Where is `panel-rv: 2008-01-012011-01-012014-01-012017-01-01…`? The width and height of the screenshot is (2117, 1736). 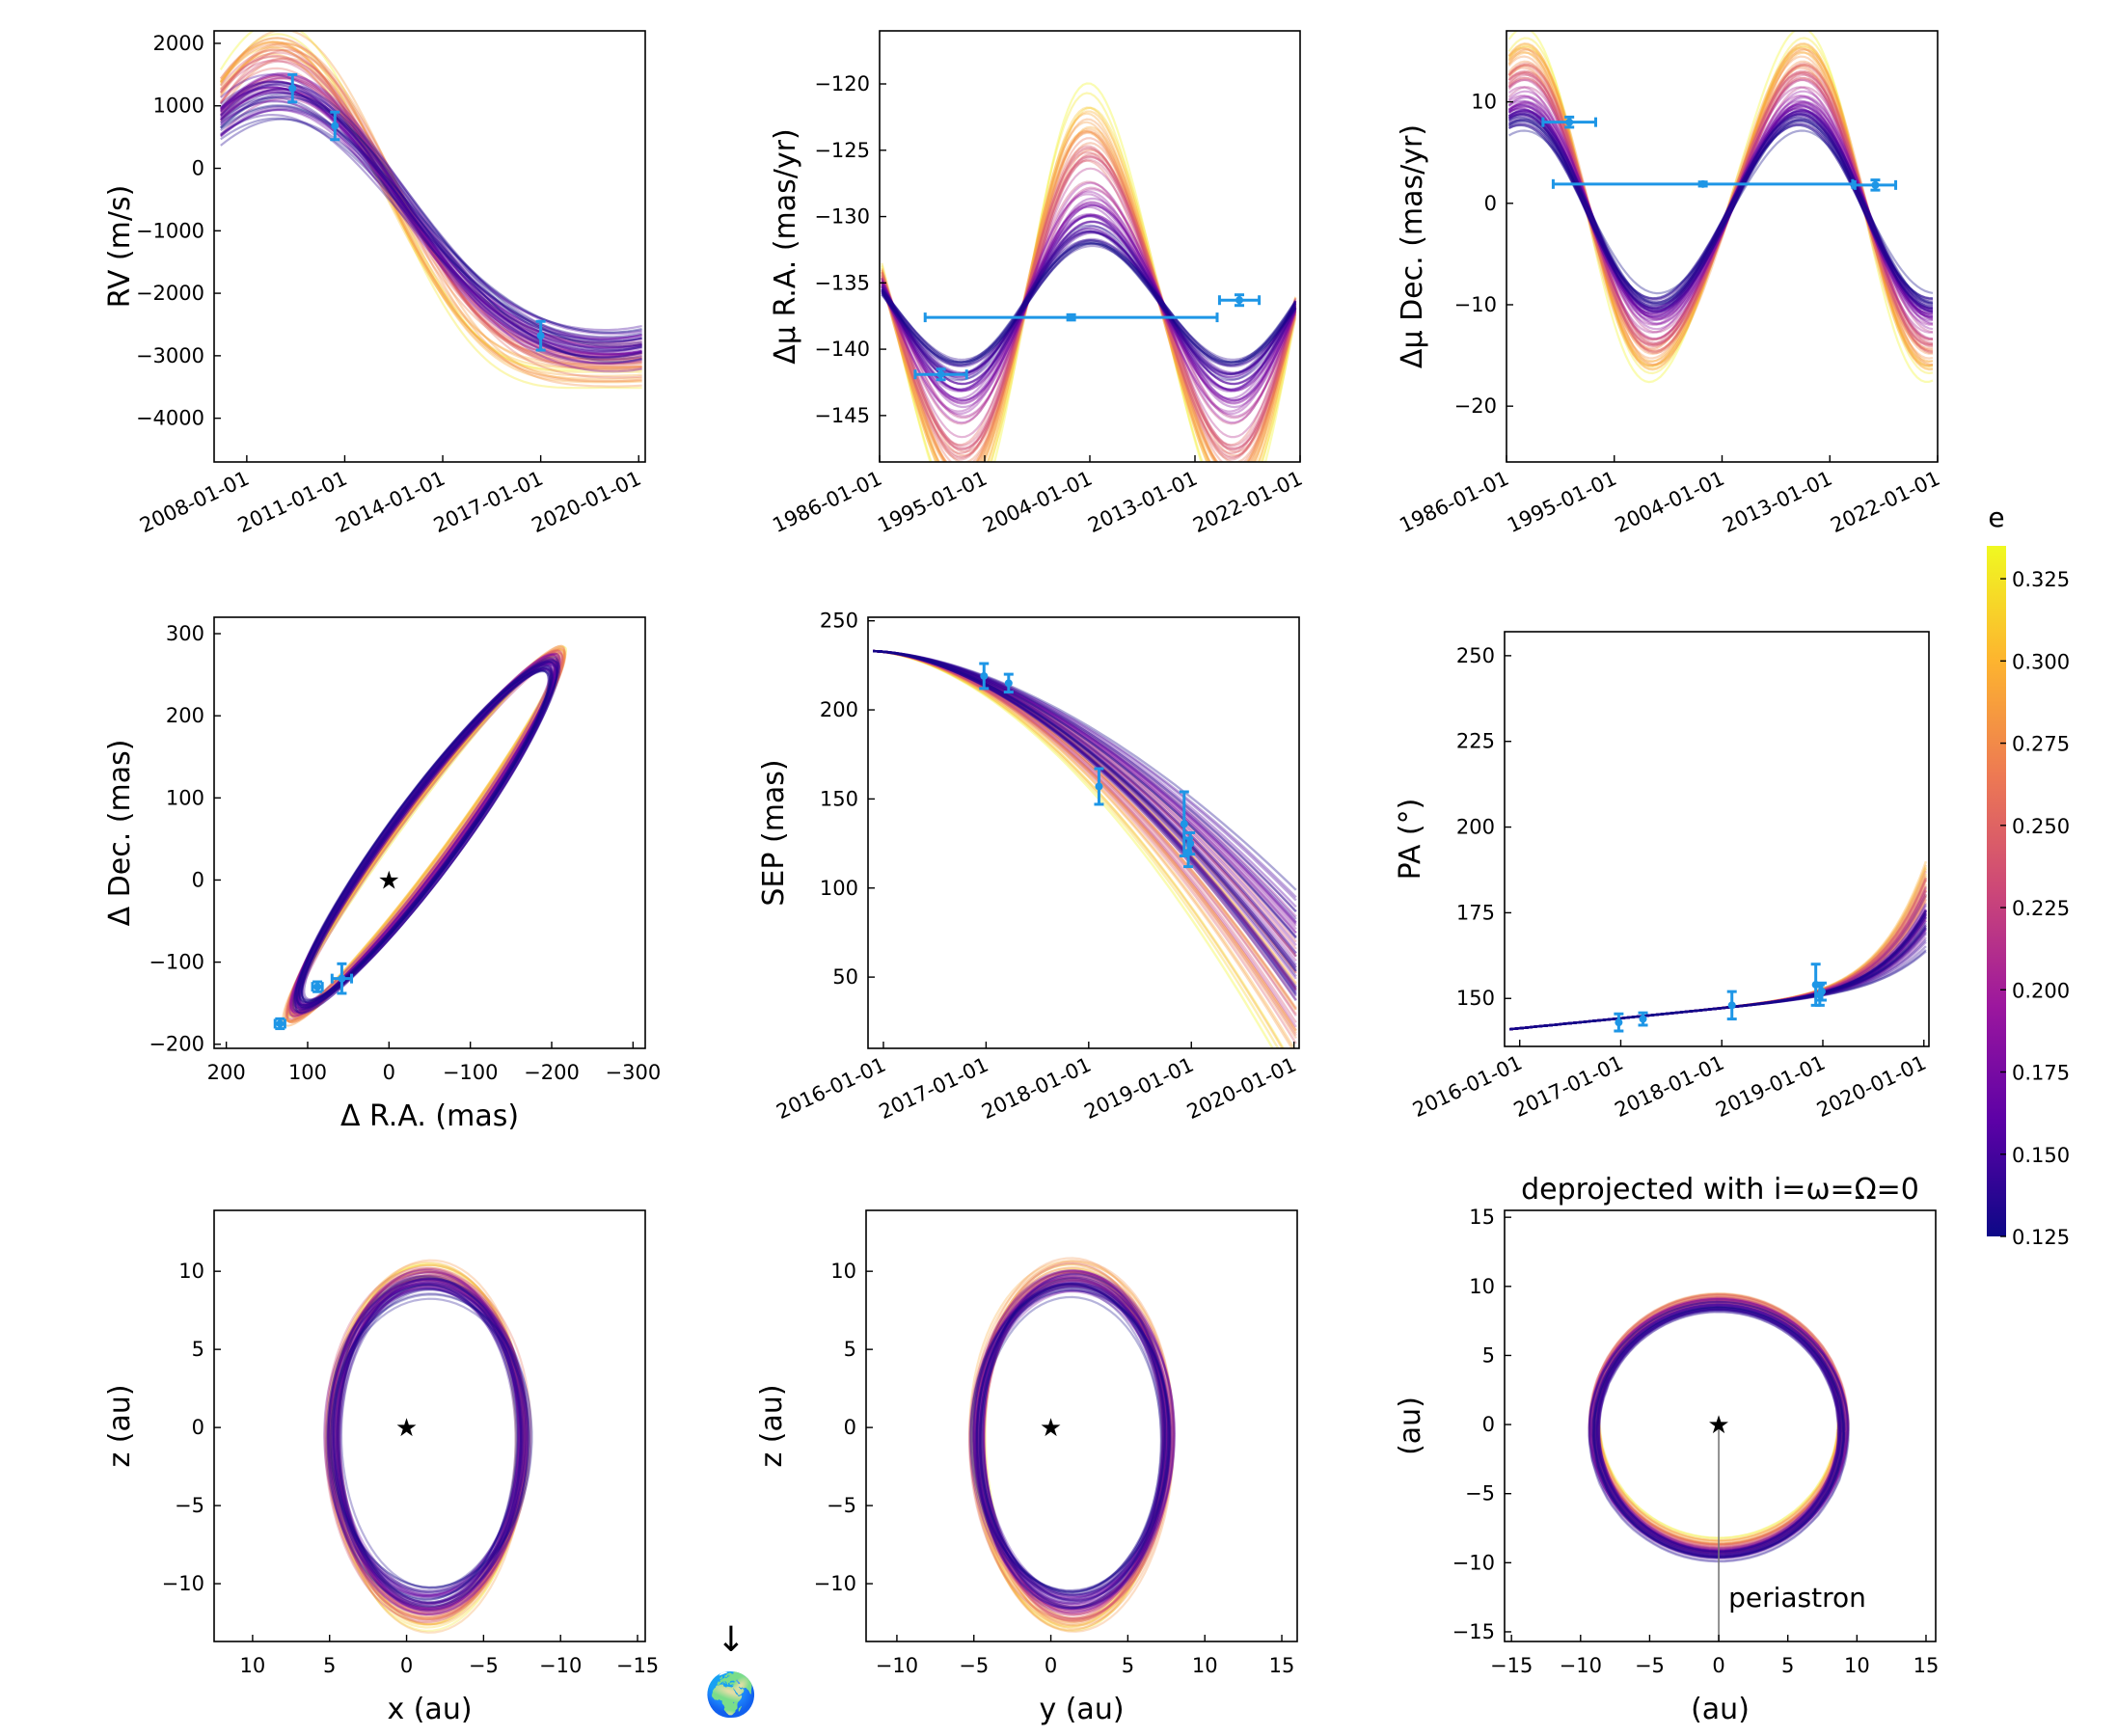 panel-rv: 2008-01-012011-01-012014-01-012017-01-01… is located at coordinates (374, 284).